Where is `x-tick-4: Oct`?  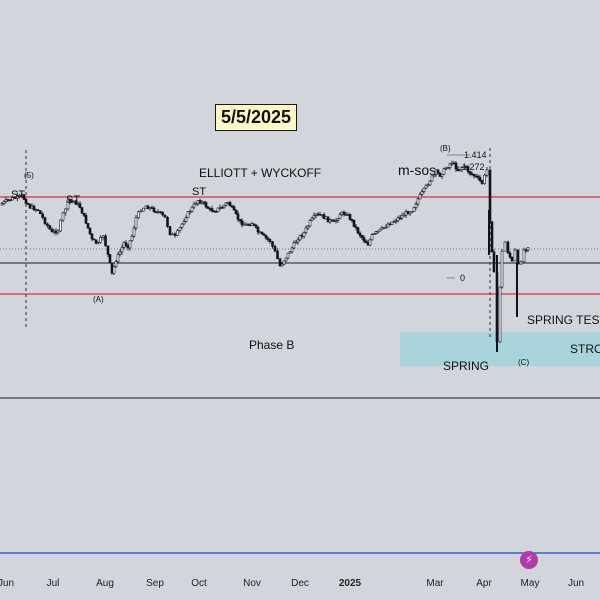
x-tick-4: Oct is located at coordinates (199, 583).